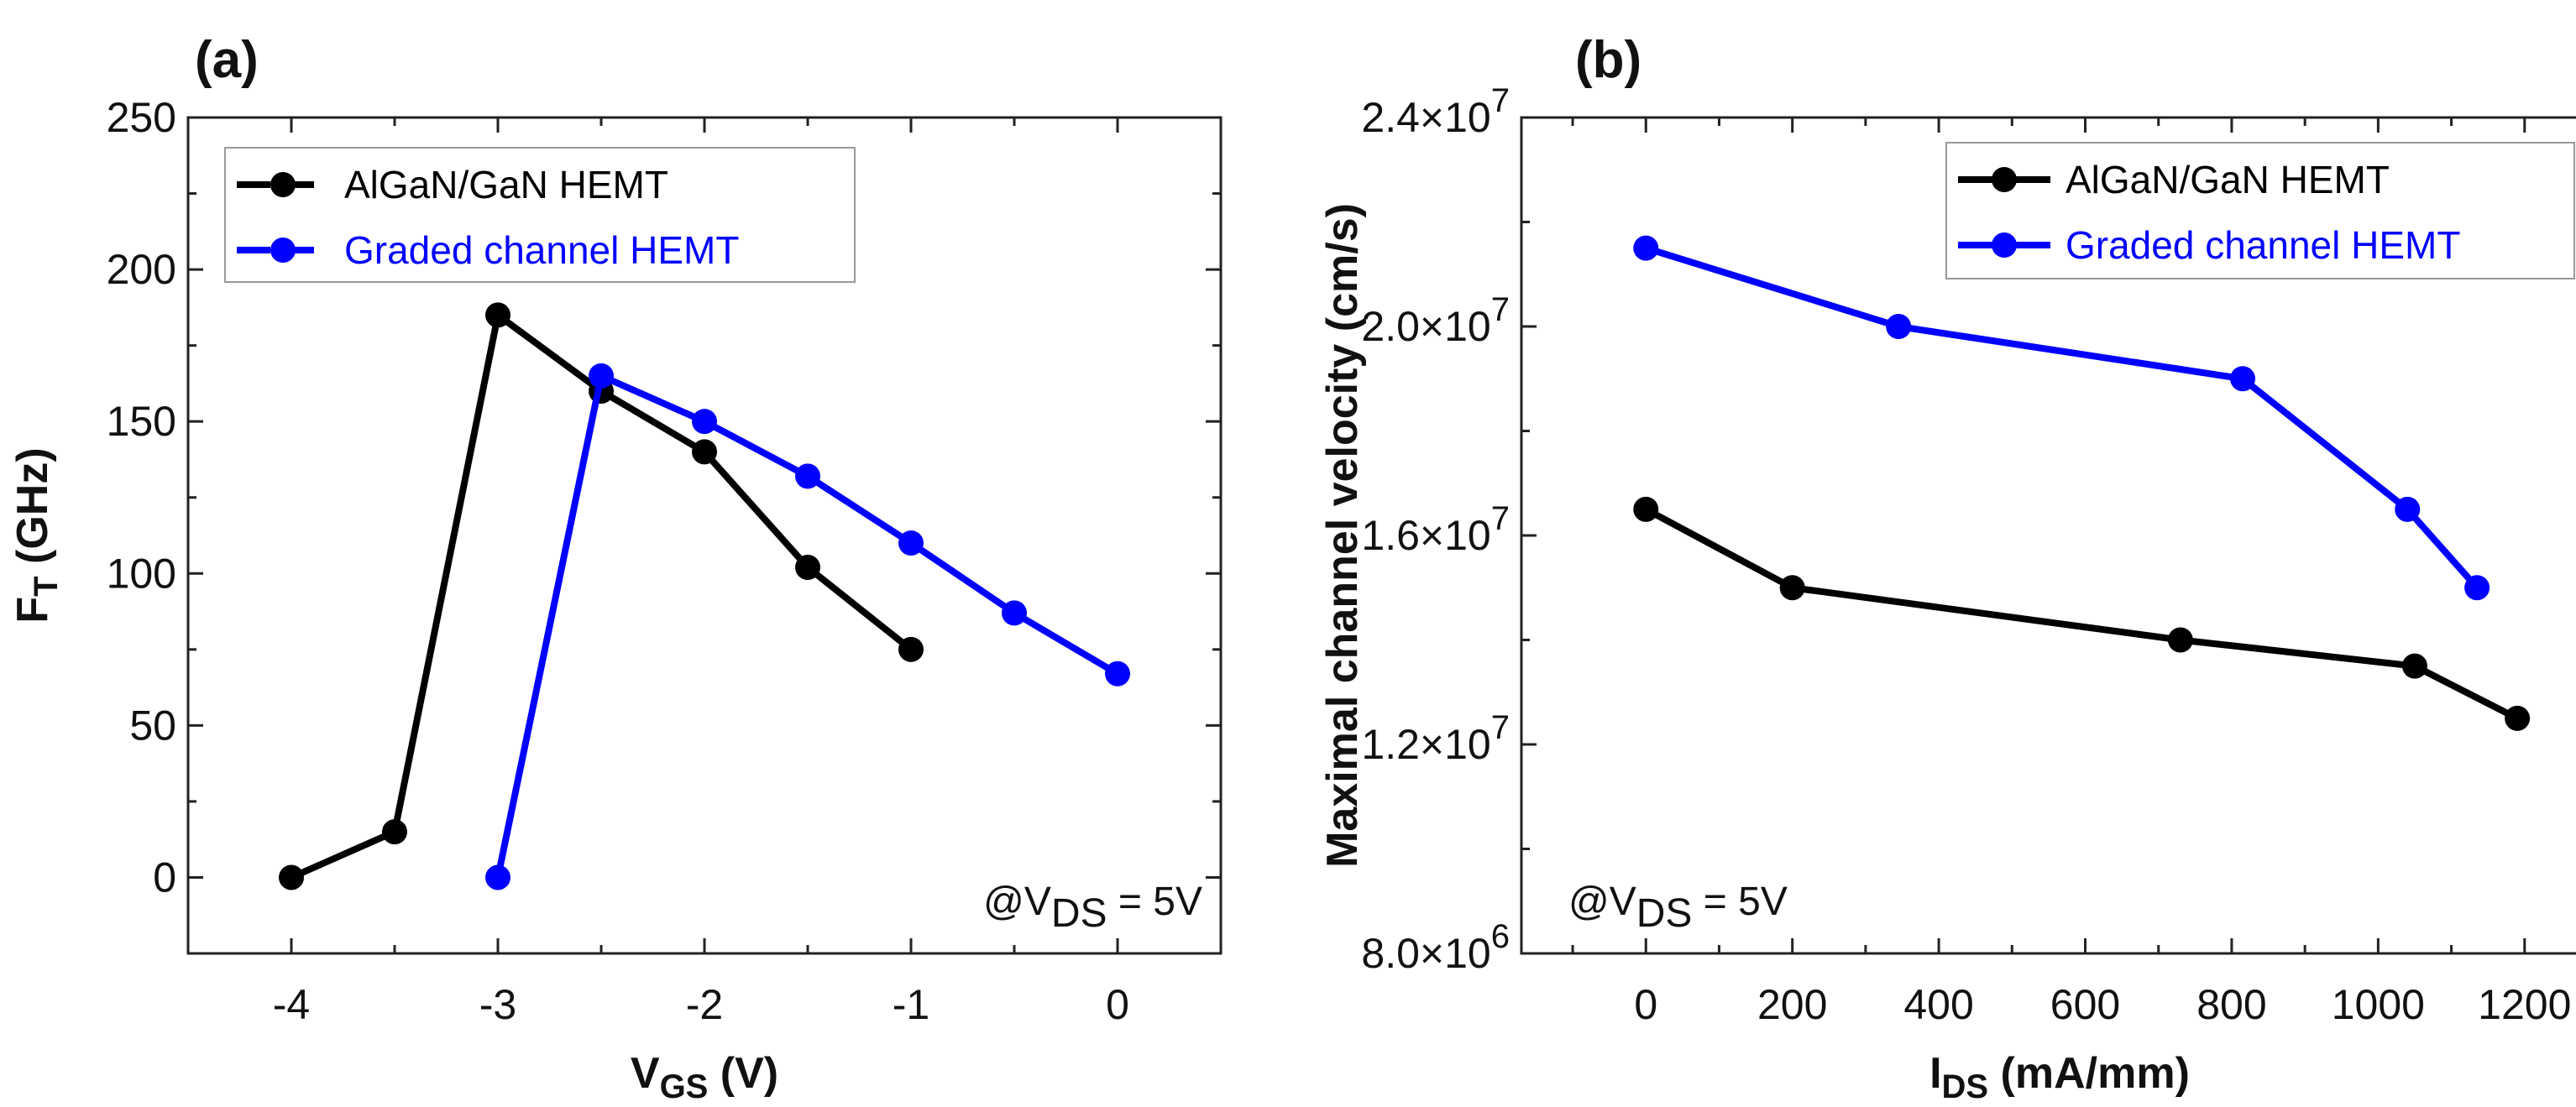 The height and width of the screenshot is (1107, 2576). What do you see at coordinates (1425, 117) in the screenshot?
I see `text-part: 2.4×10` at bounding box center [1425, 117].